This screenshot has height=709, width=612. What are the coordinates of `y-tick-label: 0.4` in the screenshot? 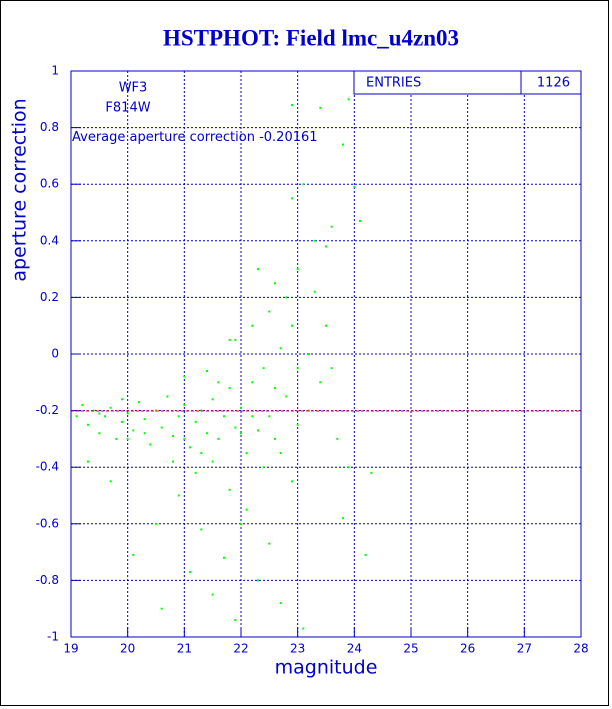 It's located at (49, 240).